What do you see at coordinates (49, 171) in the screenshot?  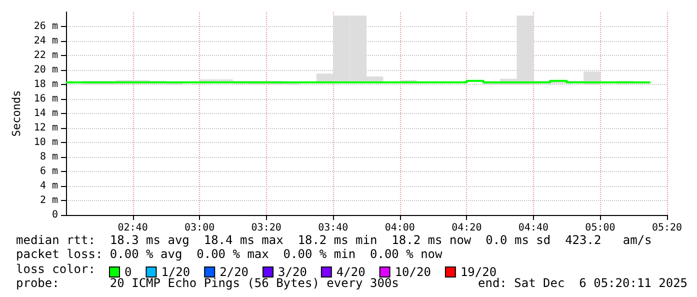 I see `y-tick-label: 6 m` at bounding box center [49, 171].